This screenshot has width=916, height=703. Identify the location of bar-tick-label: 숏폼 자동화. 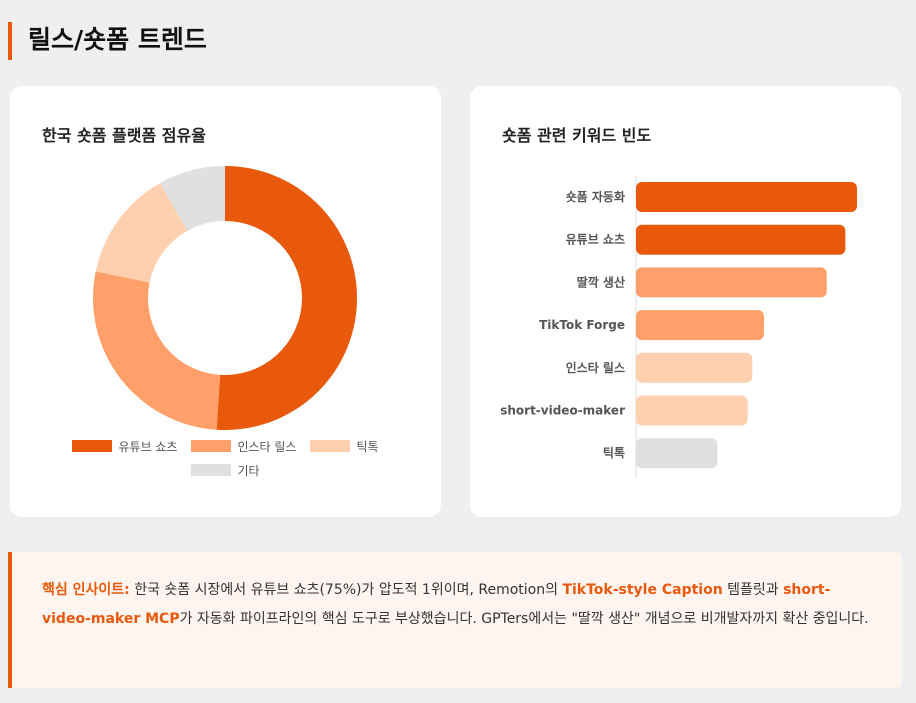
(595, 196).